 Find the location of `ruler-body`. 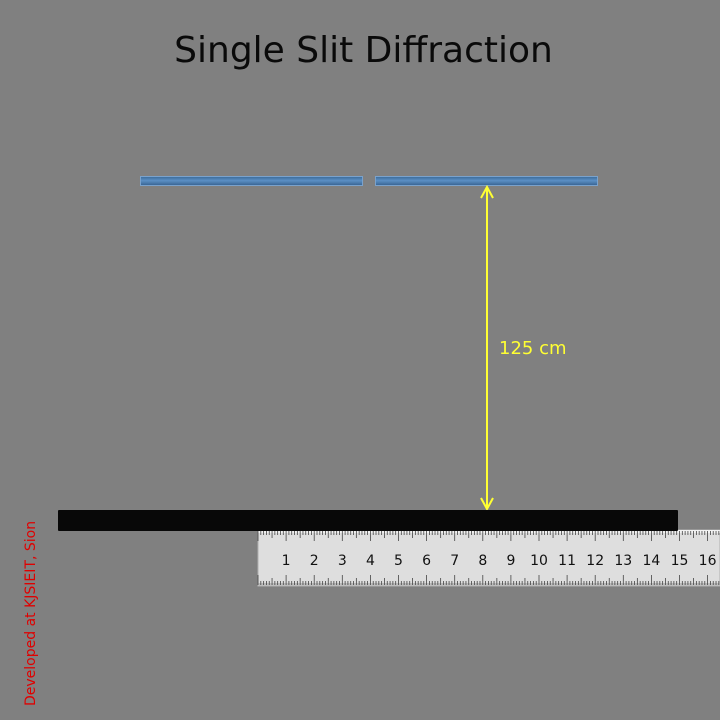

ruler-body is located at coordinates (488, 558).